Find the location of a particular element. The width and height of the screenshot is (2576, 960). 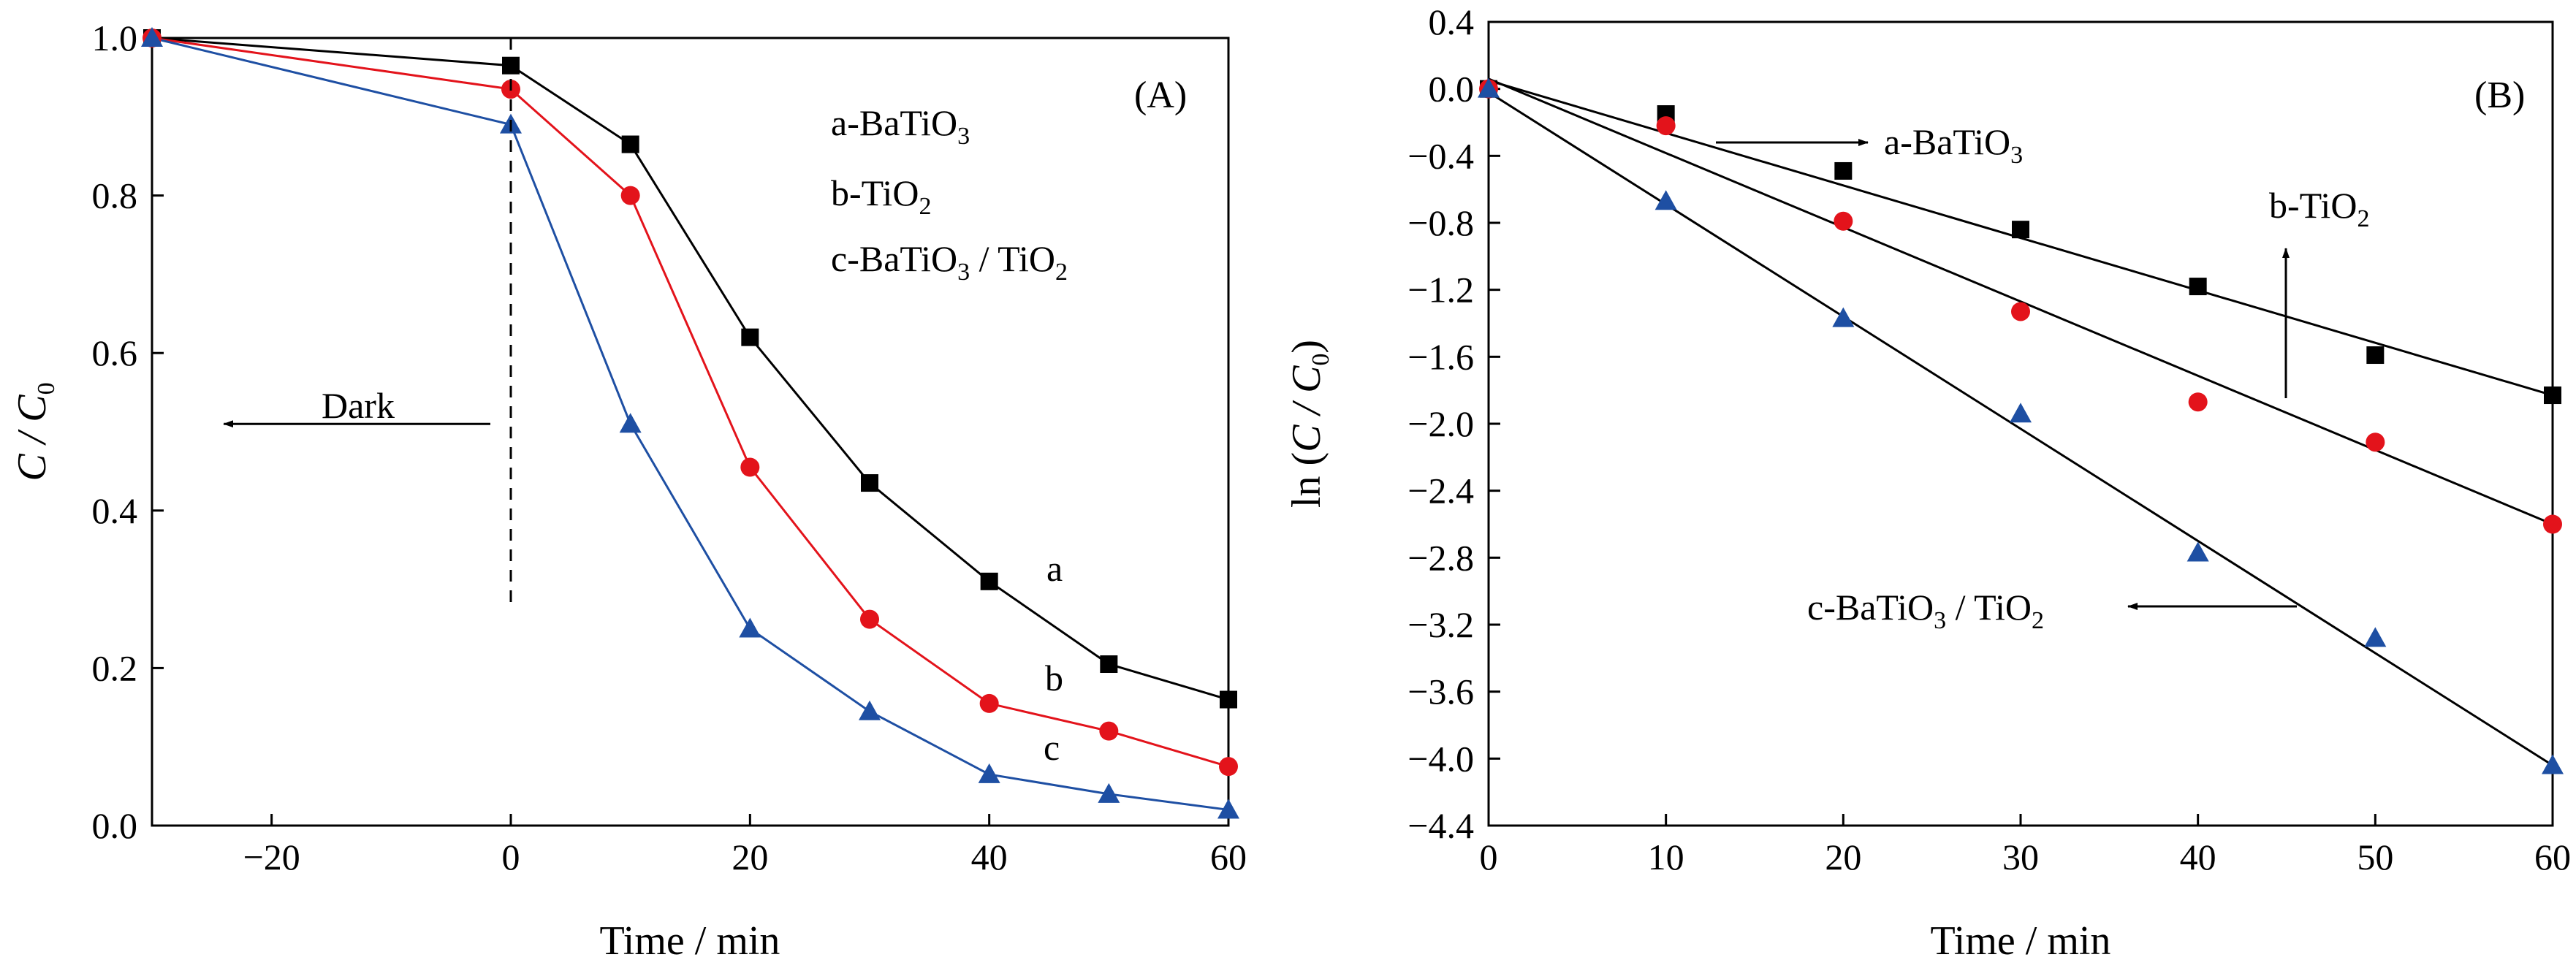

y-axis-label-b: ln (C / C0) is located at coordinates (1309, 424).